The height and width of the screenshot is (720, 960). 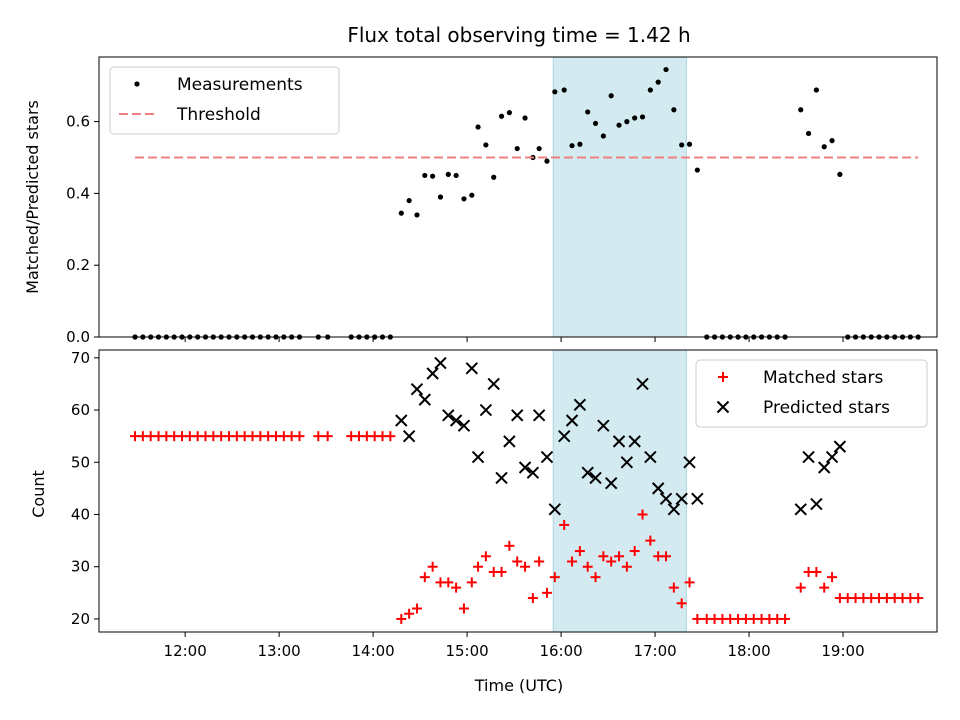 I want to click on legend: Measurements Threshold, so click(x=224, y=100).